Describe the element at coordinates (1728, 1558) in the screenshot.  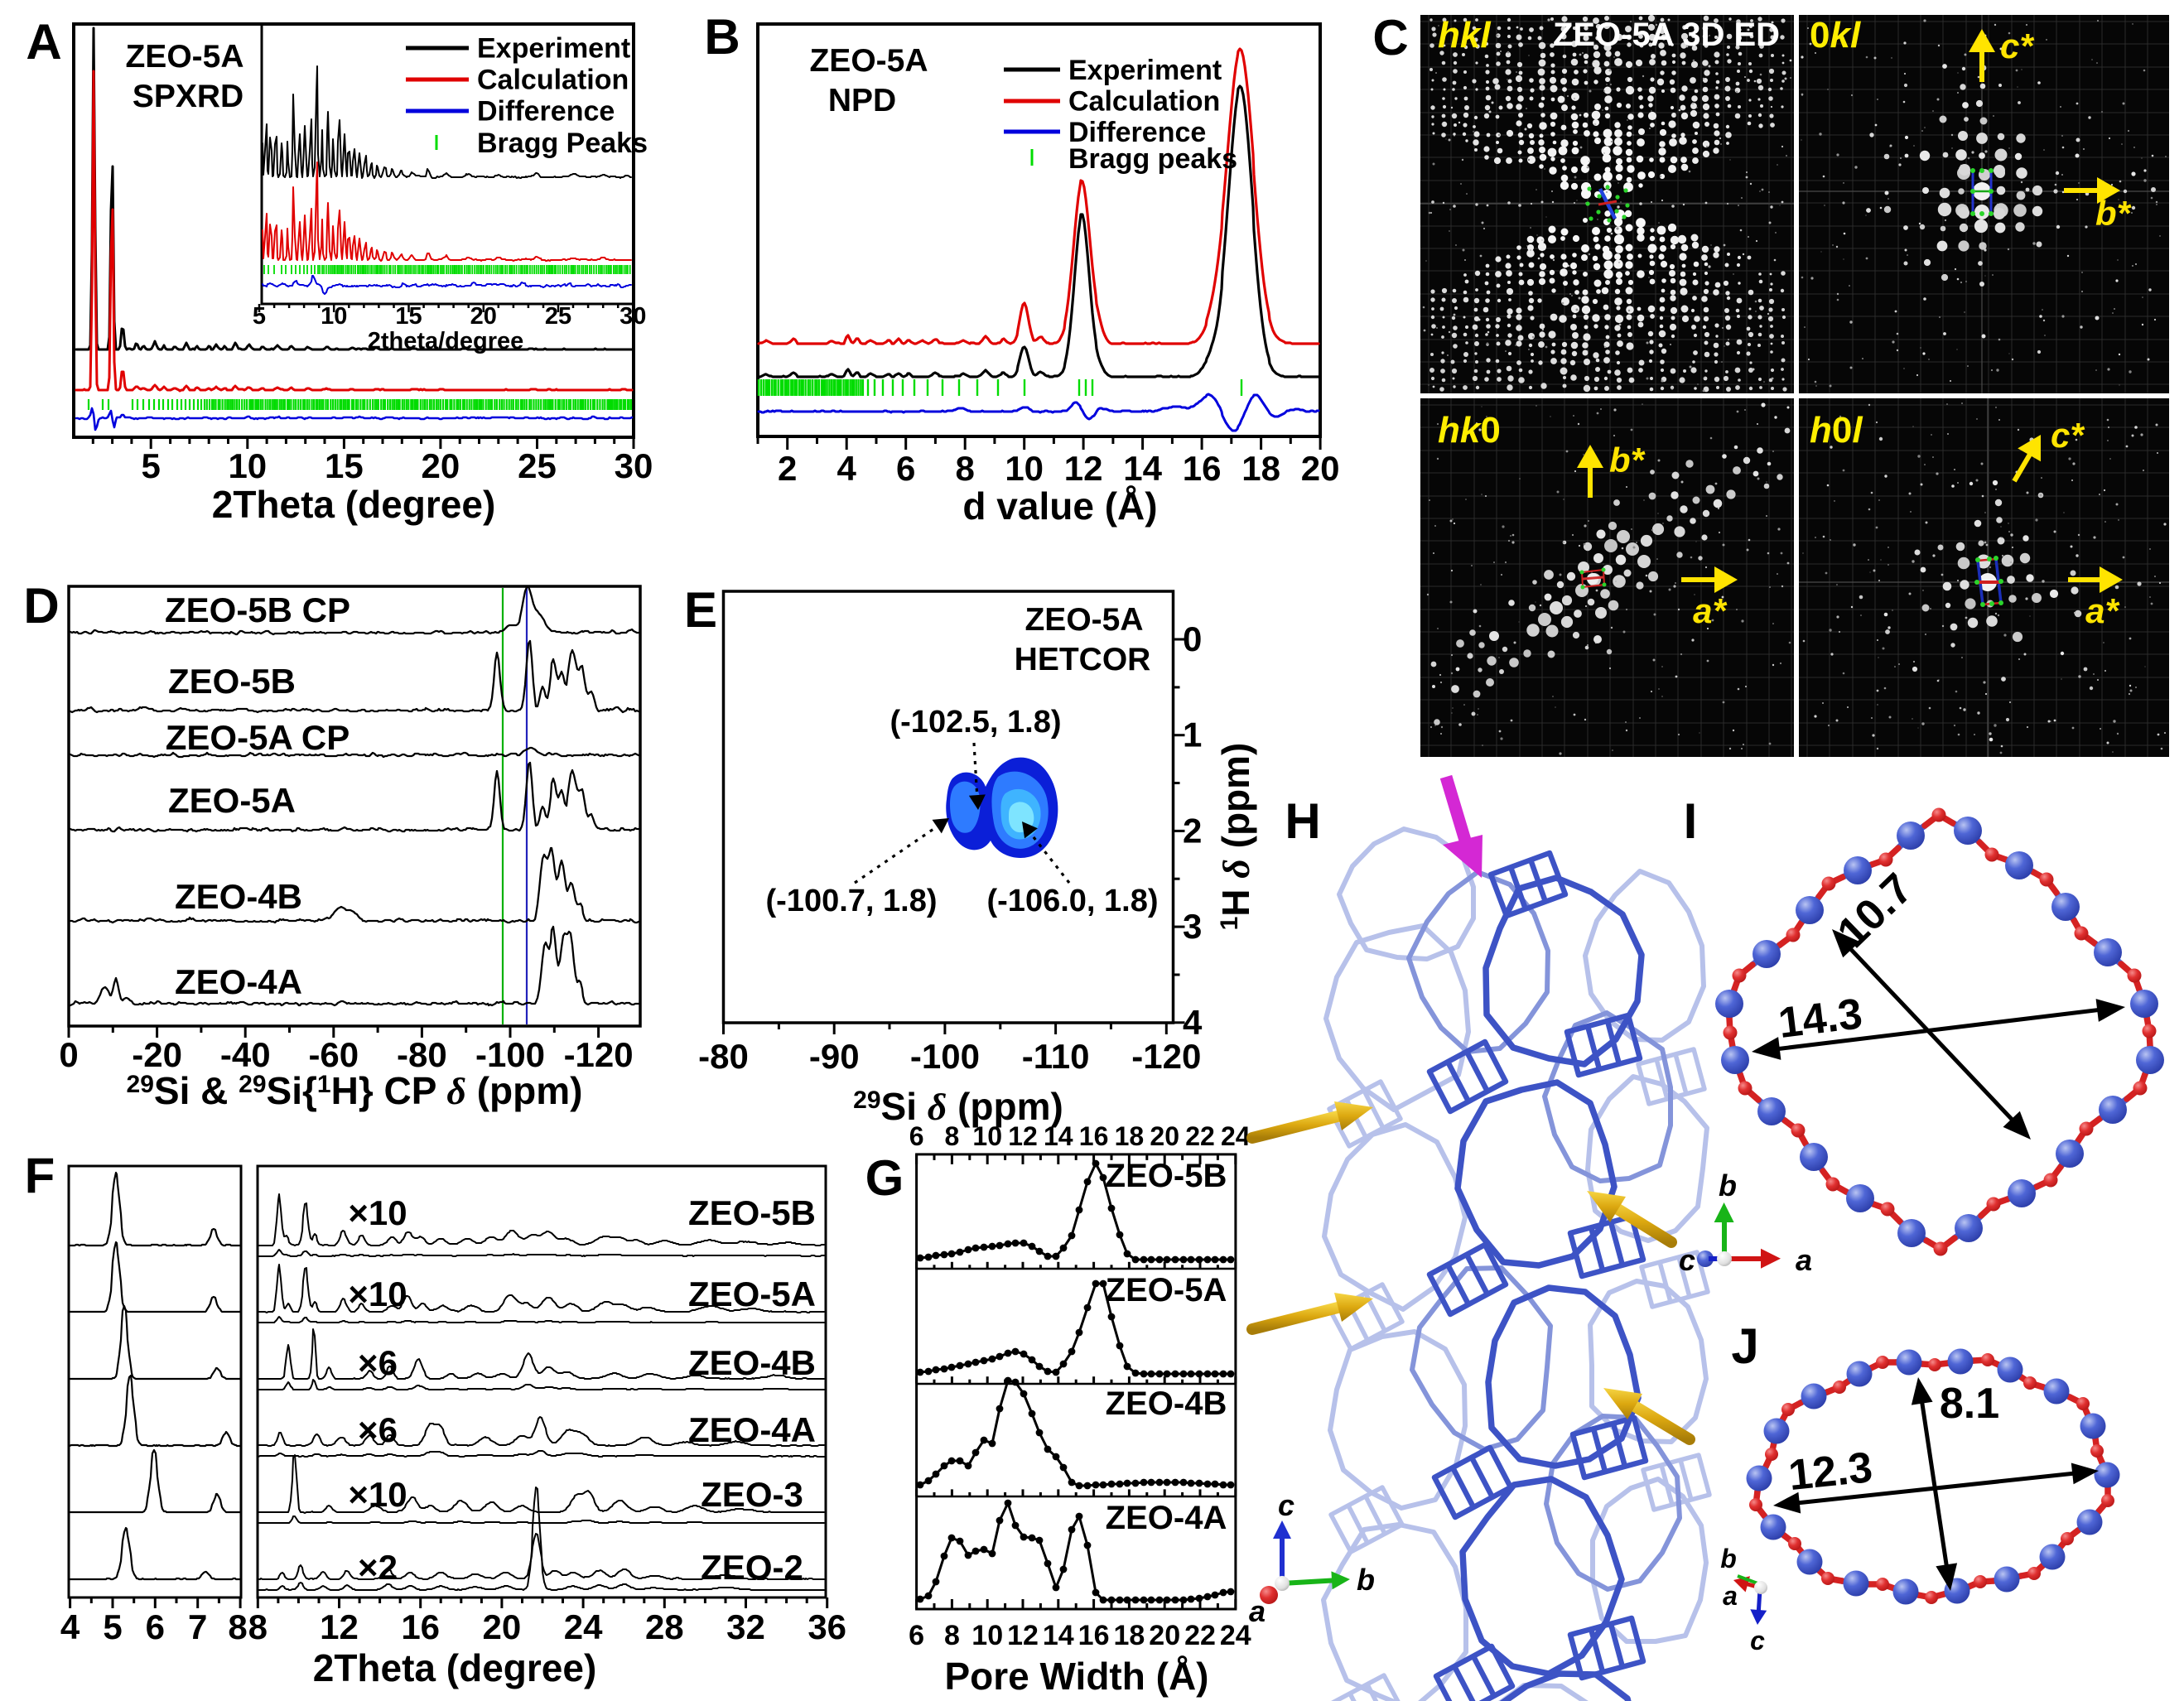
I see `svg-text: b` at that location.